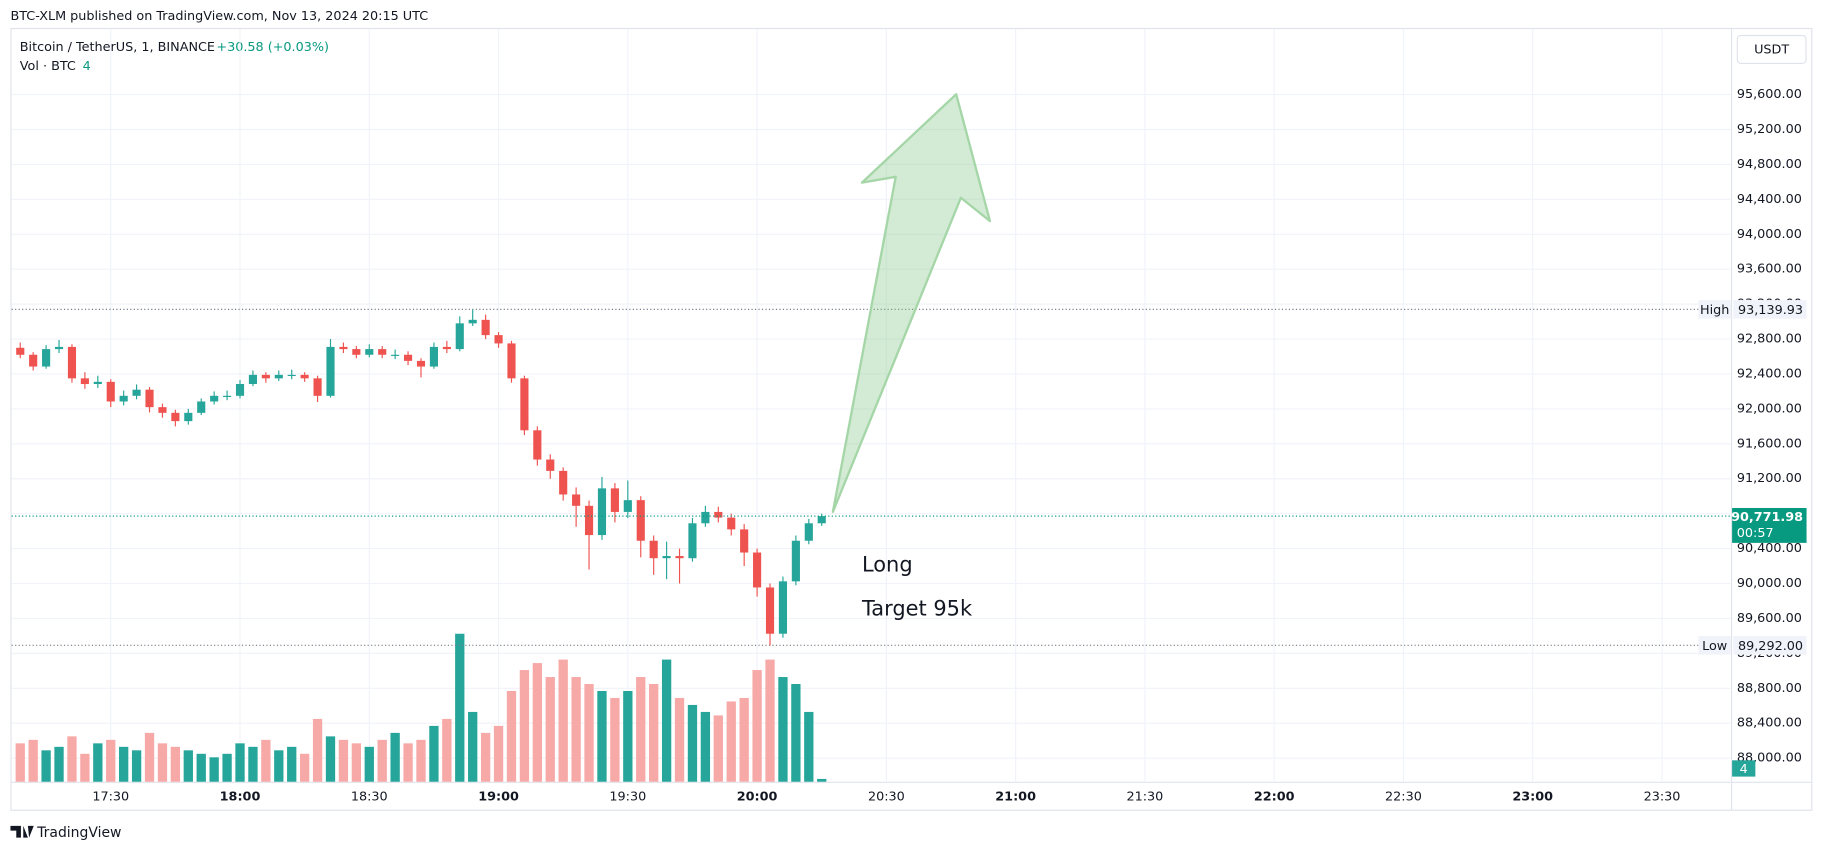  What do you see at coordinates (1769, 129) in the screenshot?
I see `y-tick-label: 95,200.00` at bounding box center [1769, 129].